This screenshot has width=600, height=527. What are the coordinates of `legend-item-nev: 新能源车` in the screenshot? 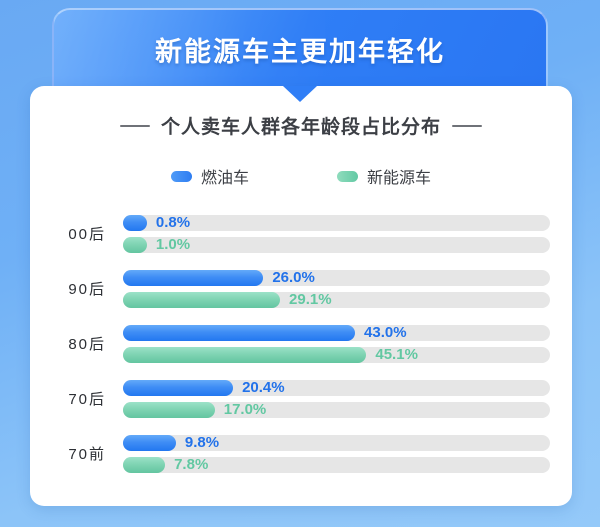 It's located at (384, 176).